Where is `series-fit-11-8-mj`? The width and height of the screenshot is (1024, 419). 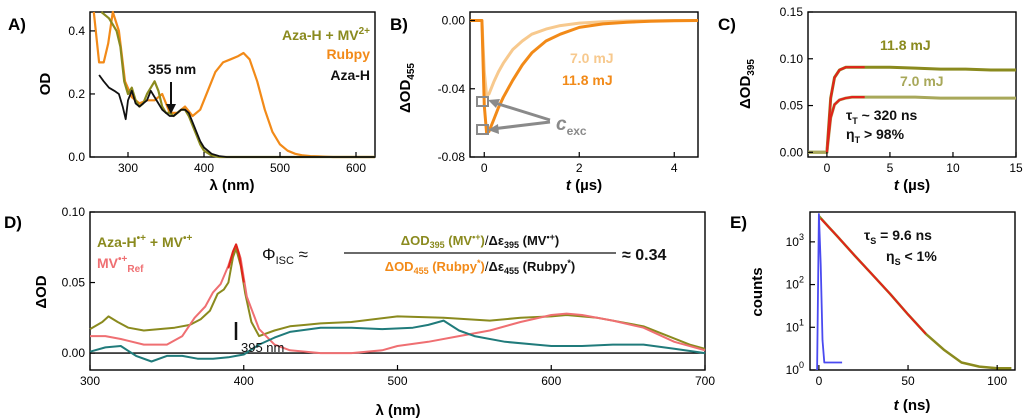
series-fit-11-8-mj is located at coordinates (845, 109).